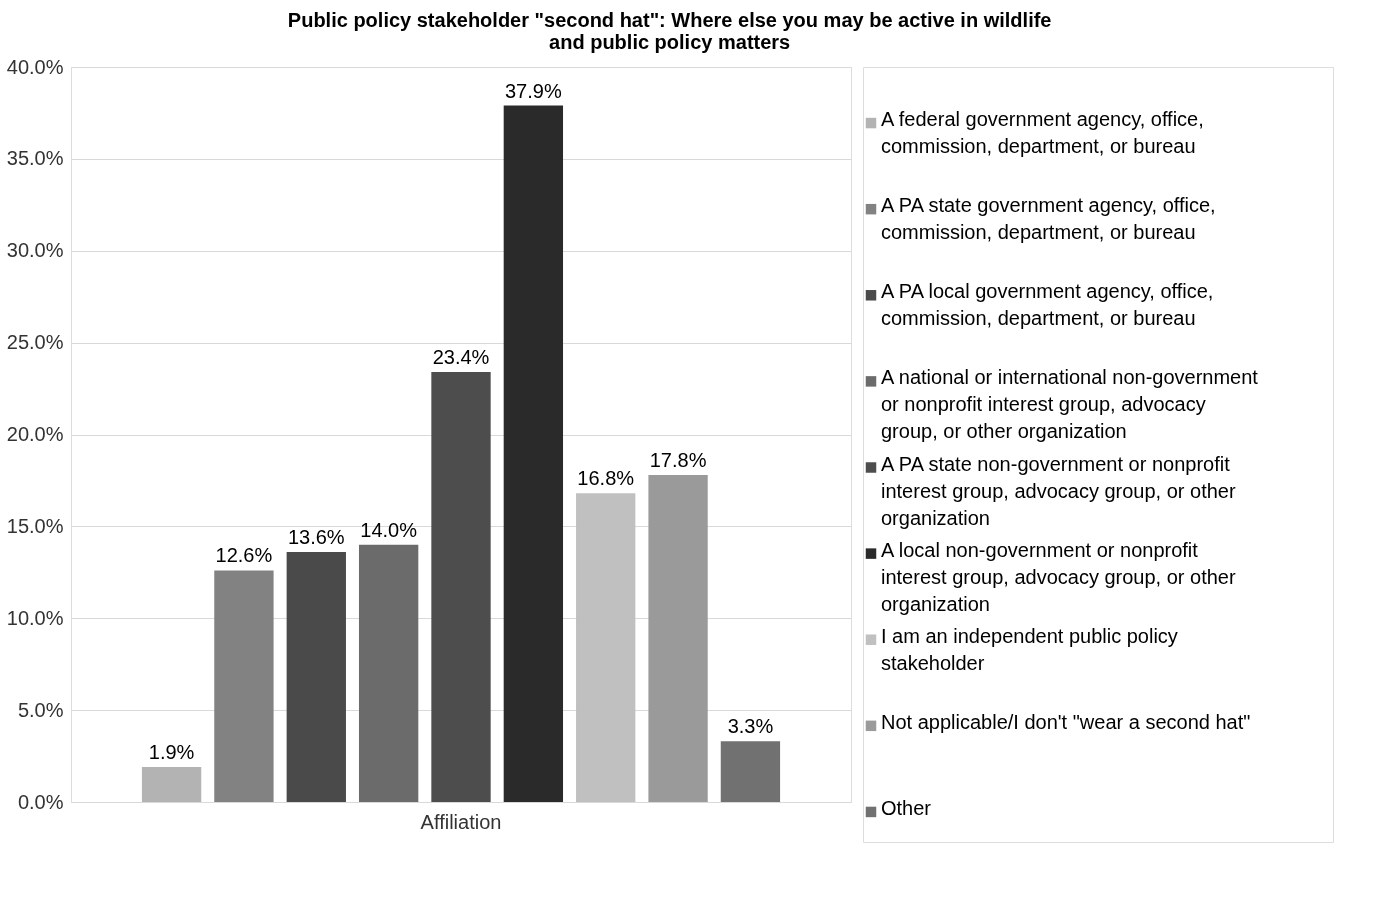 Image resolution: width=1398 pixels, height=917 pixels. I want to click on y-tick-label: 15.0%, so click(35, 525).